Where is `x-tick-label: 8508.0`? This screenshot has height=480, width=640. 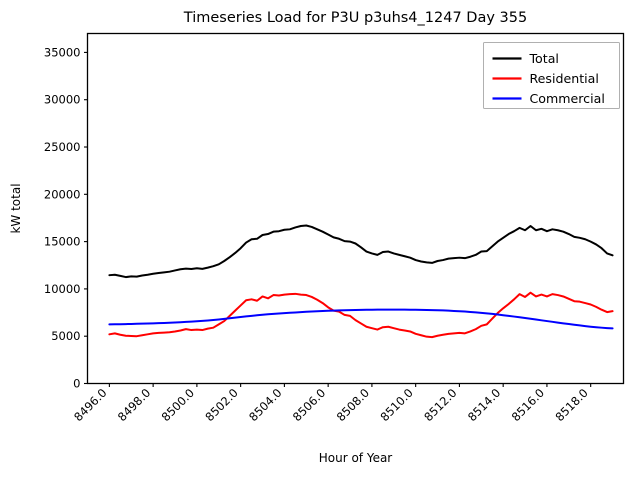 x-tick-label: 8508.0 is located at coordinates (353, 405).